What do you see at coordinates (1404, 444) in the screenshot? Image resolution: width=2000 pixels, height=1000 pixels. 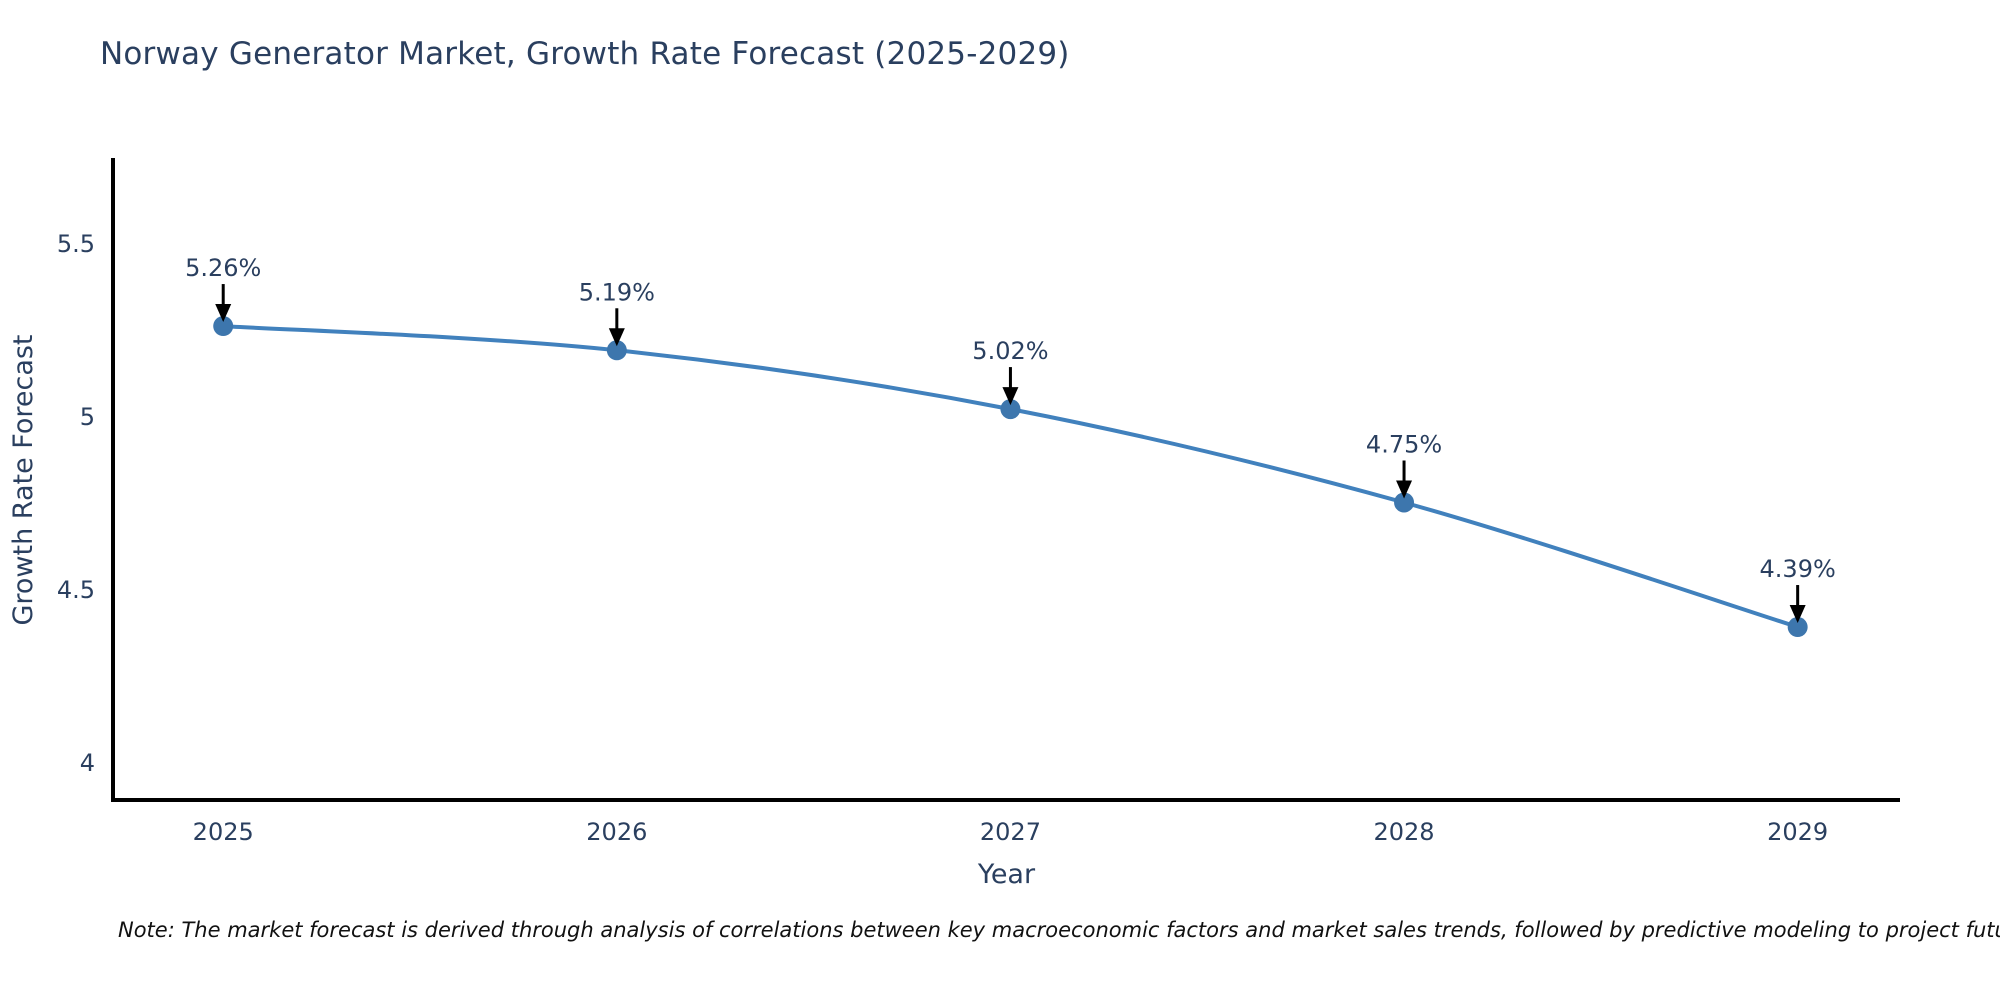 I see `annotation-label-2028: 4.75%` at bounding box center [1404, 444].